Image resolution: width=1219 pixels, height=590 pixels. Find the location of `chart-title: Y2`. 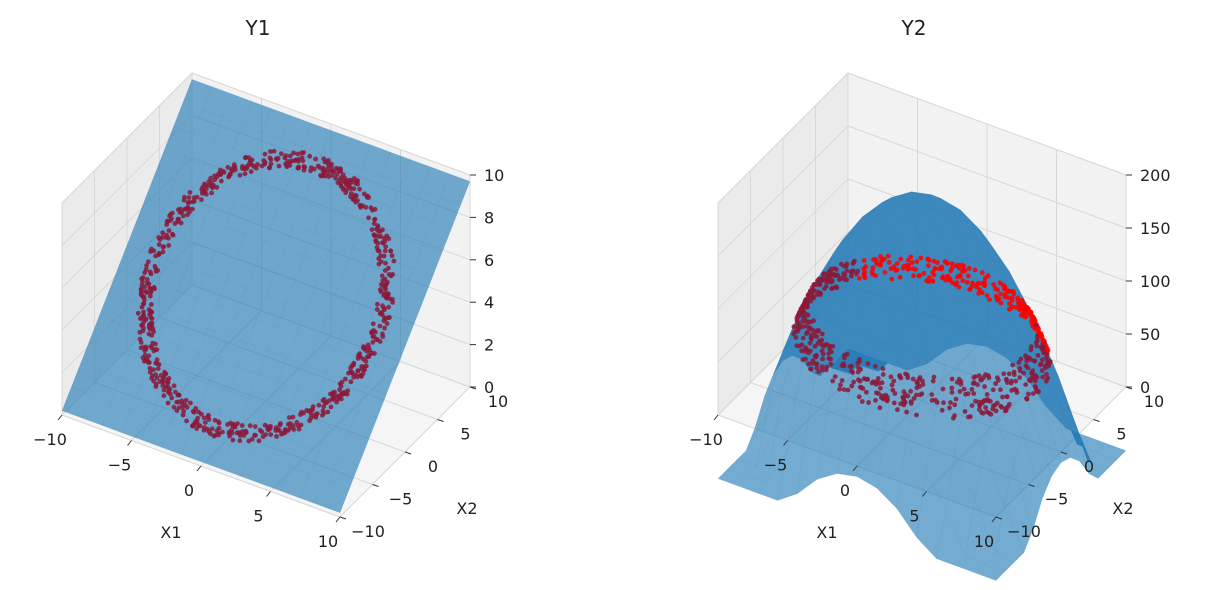

chart-title: Y2 is located at coordinates (914, 28).